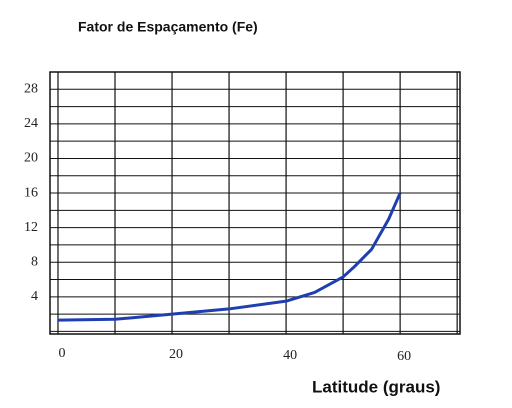 The height and width of the screenshot is (408, 512). I want to click on x-tick-label: 40, so click(290, 355).